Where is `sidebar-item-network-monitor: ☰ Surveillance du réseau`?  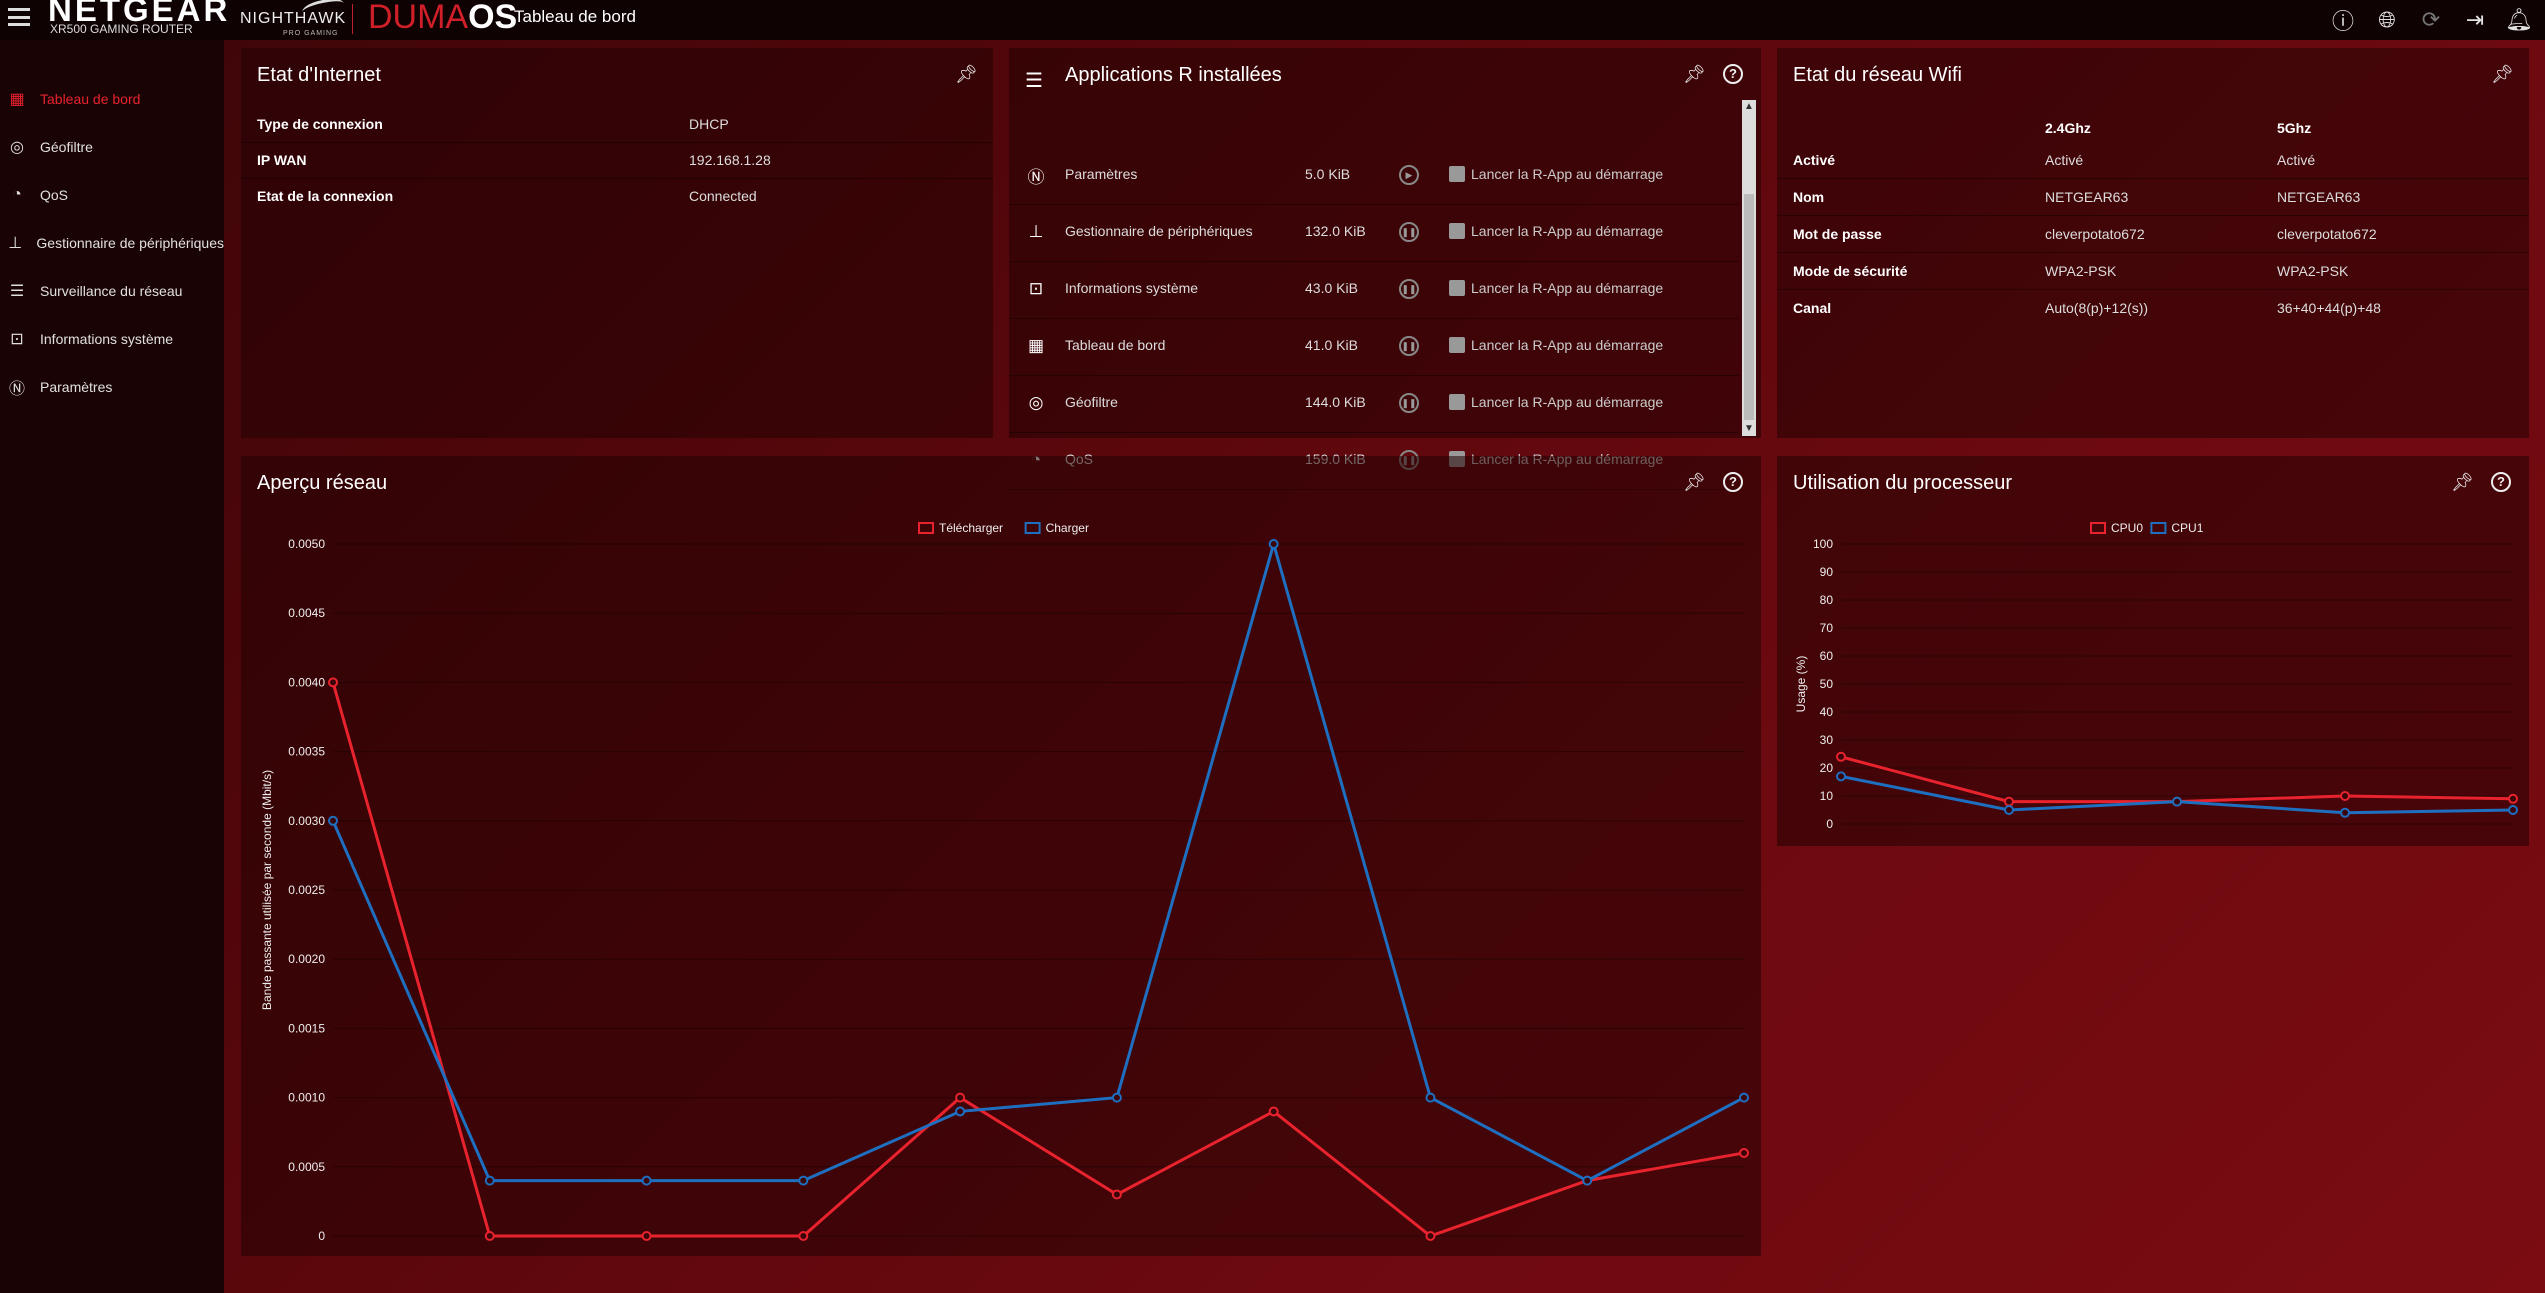
sidebar-item-network-monitor: ☰ Surveillance du réseau is located at coordinates (112, 291).